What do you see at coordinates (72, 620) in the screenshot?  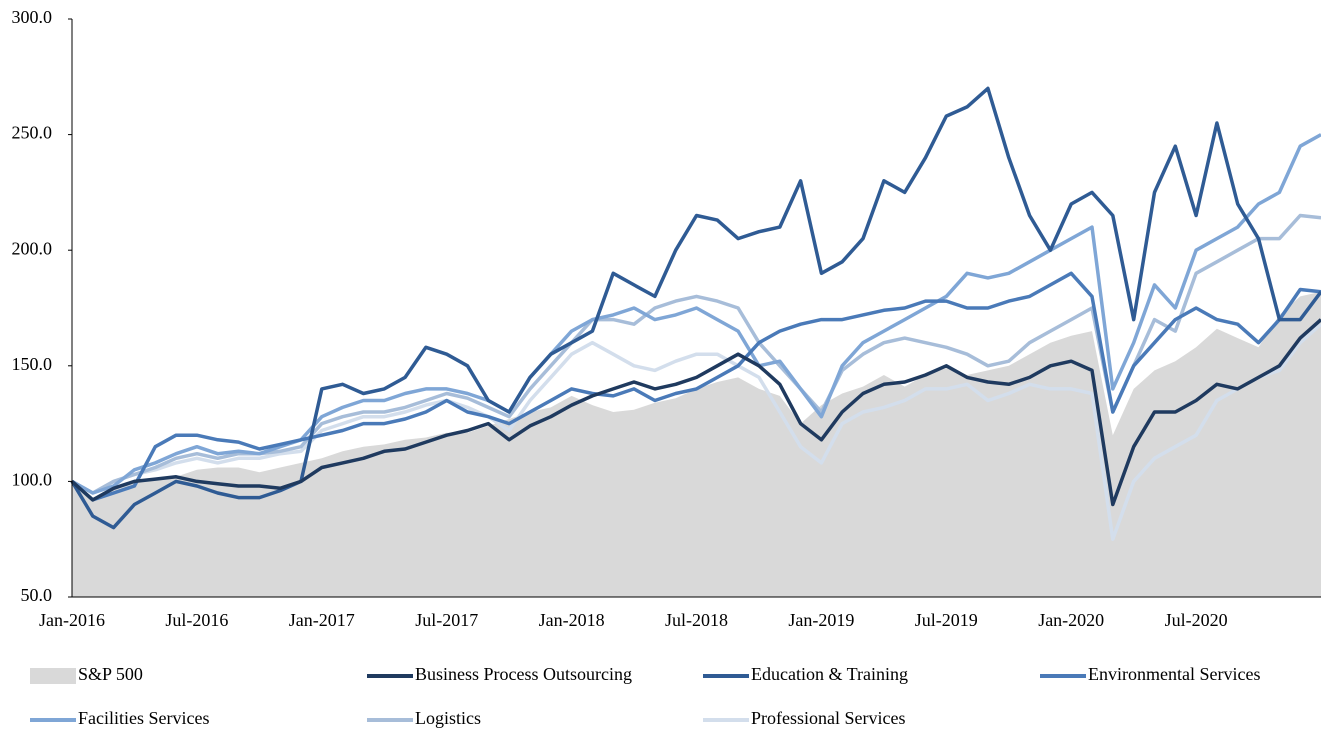 I see `x-tick-label: Jan-2016` at bounding box center [72, 620].